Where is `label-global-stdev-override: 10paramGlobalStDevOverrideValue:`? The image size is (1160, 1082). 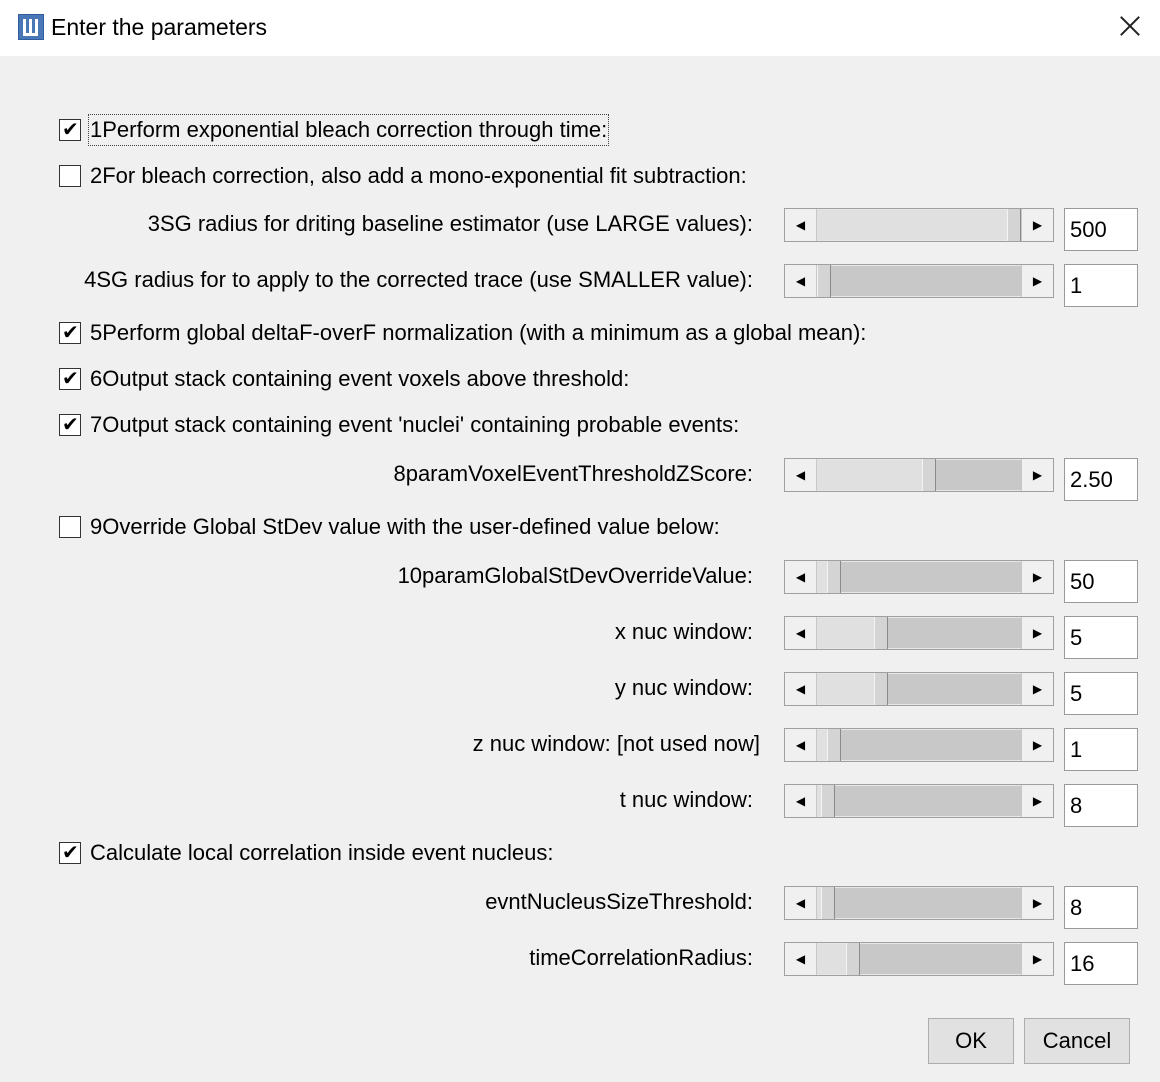 label-global-stdev-override: 10paramGlobalStDevOverrideValue: is located at coordinates (575, 575).